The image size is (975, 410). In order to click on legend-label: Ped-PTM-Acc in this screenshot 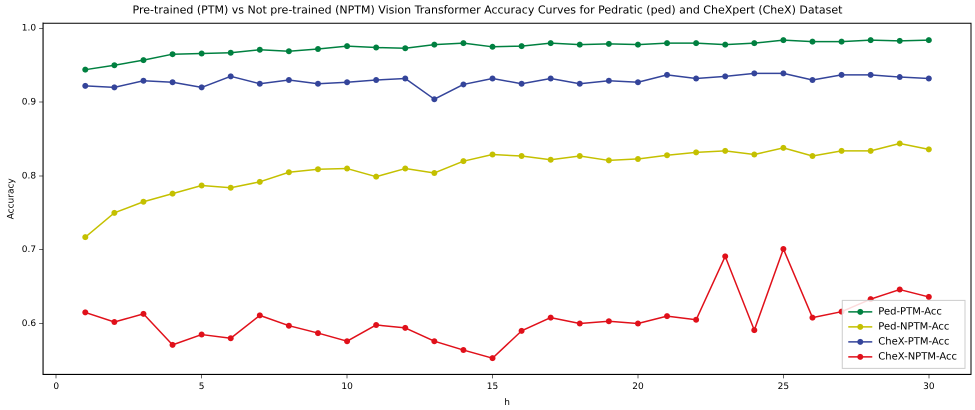, I will do `click(910, 312)`.